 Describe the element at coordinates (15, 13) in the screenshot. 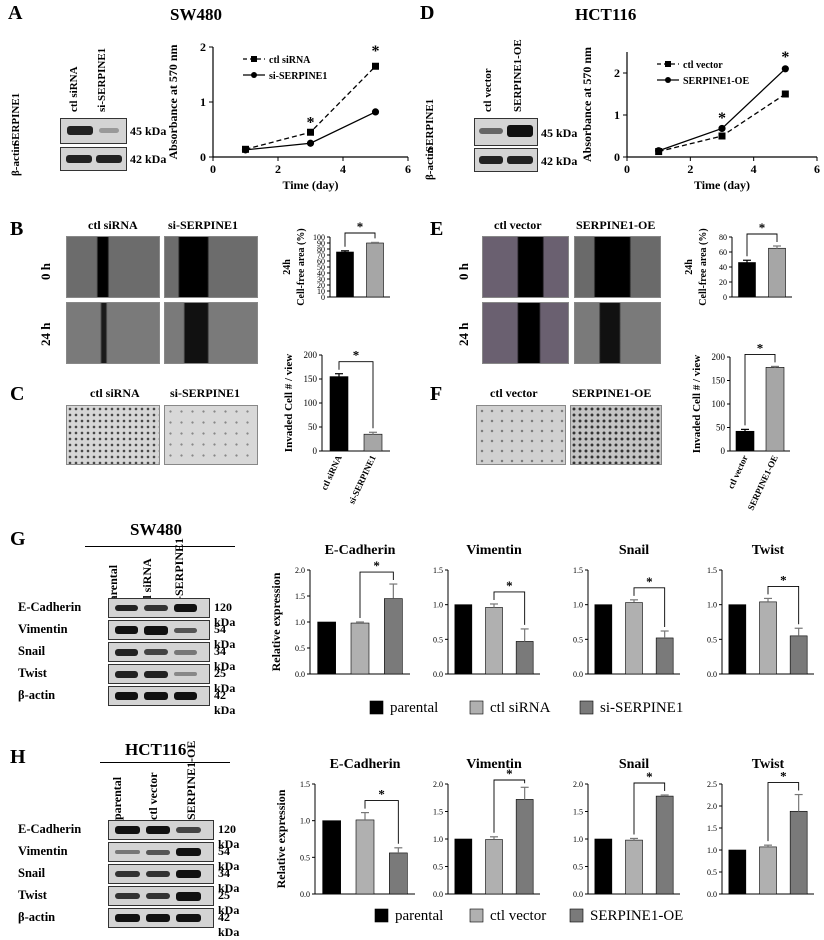

I see `panel-label-a: A` at that location.